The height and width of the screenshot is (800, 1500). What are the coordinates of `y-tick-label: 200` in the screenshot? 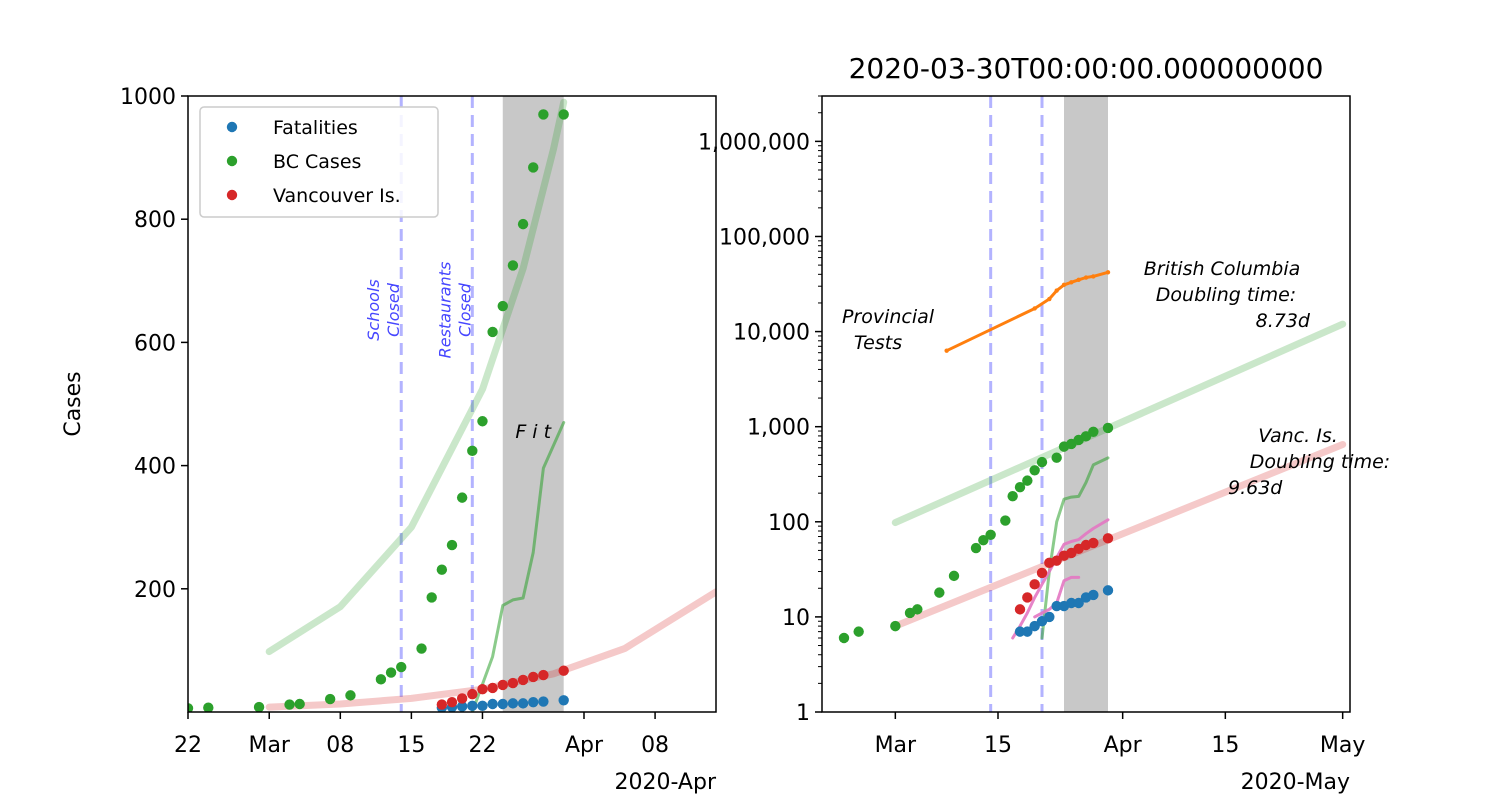 It's located at (155, 590).